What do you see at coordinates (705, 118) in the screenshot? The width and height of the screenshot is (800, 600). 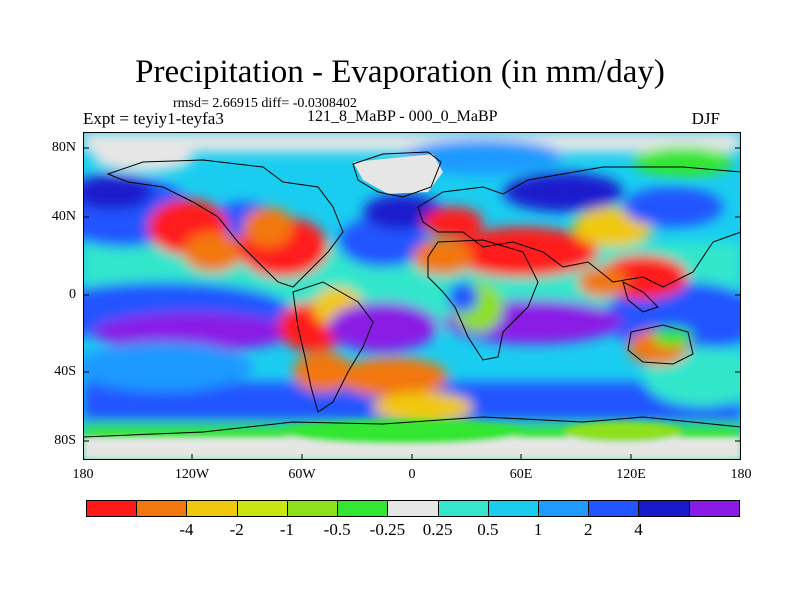 I see `season-label: DJF` at bounding box center [705, 118].